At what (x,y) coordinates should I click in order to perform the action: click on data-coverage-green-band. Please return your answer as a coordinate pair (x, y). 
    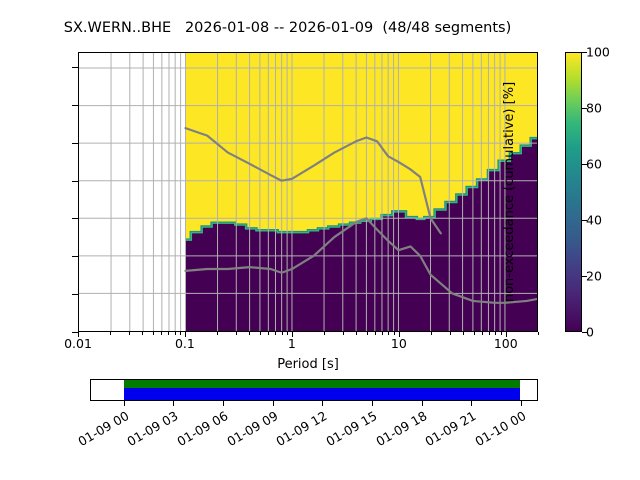
    Looking at the image, I should click on (322, 384).